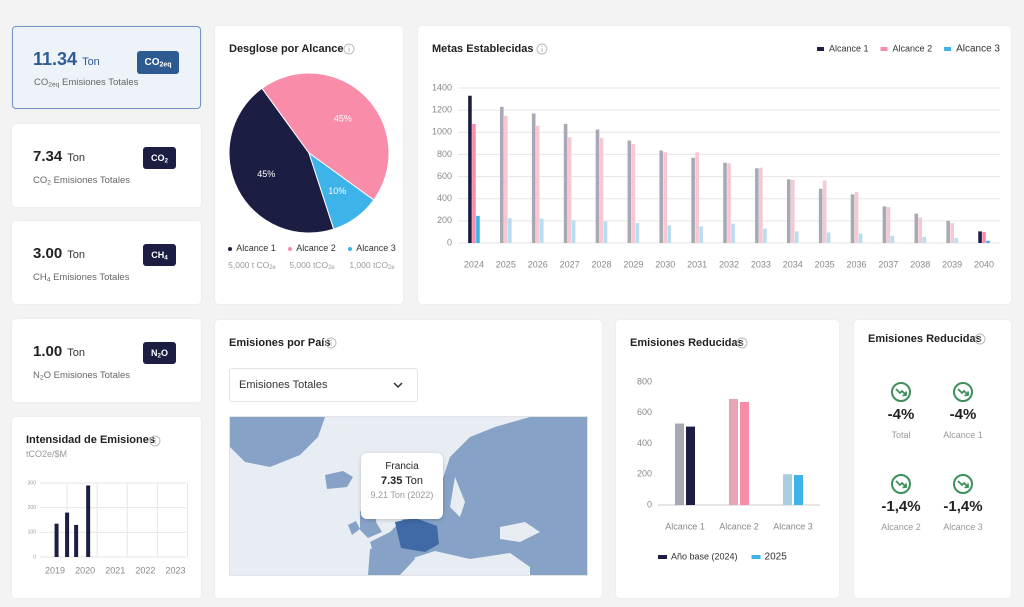  Describe the element at coordinates (312, 257) in the screenshot. I see `legend-item: Alcance 2 5,000 tCO2e` at that location.